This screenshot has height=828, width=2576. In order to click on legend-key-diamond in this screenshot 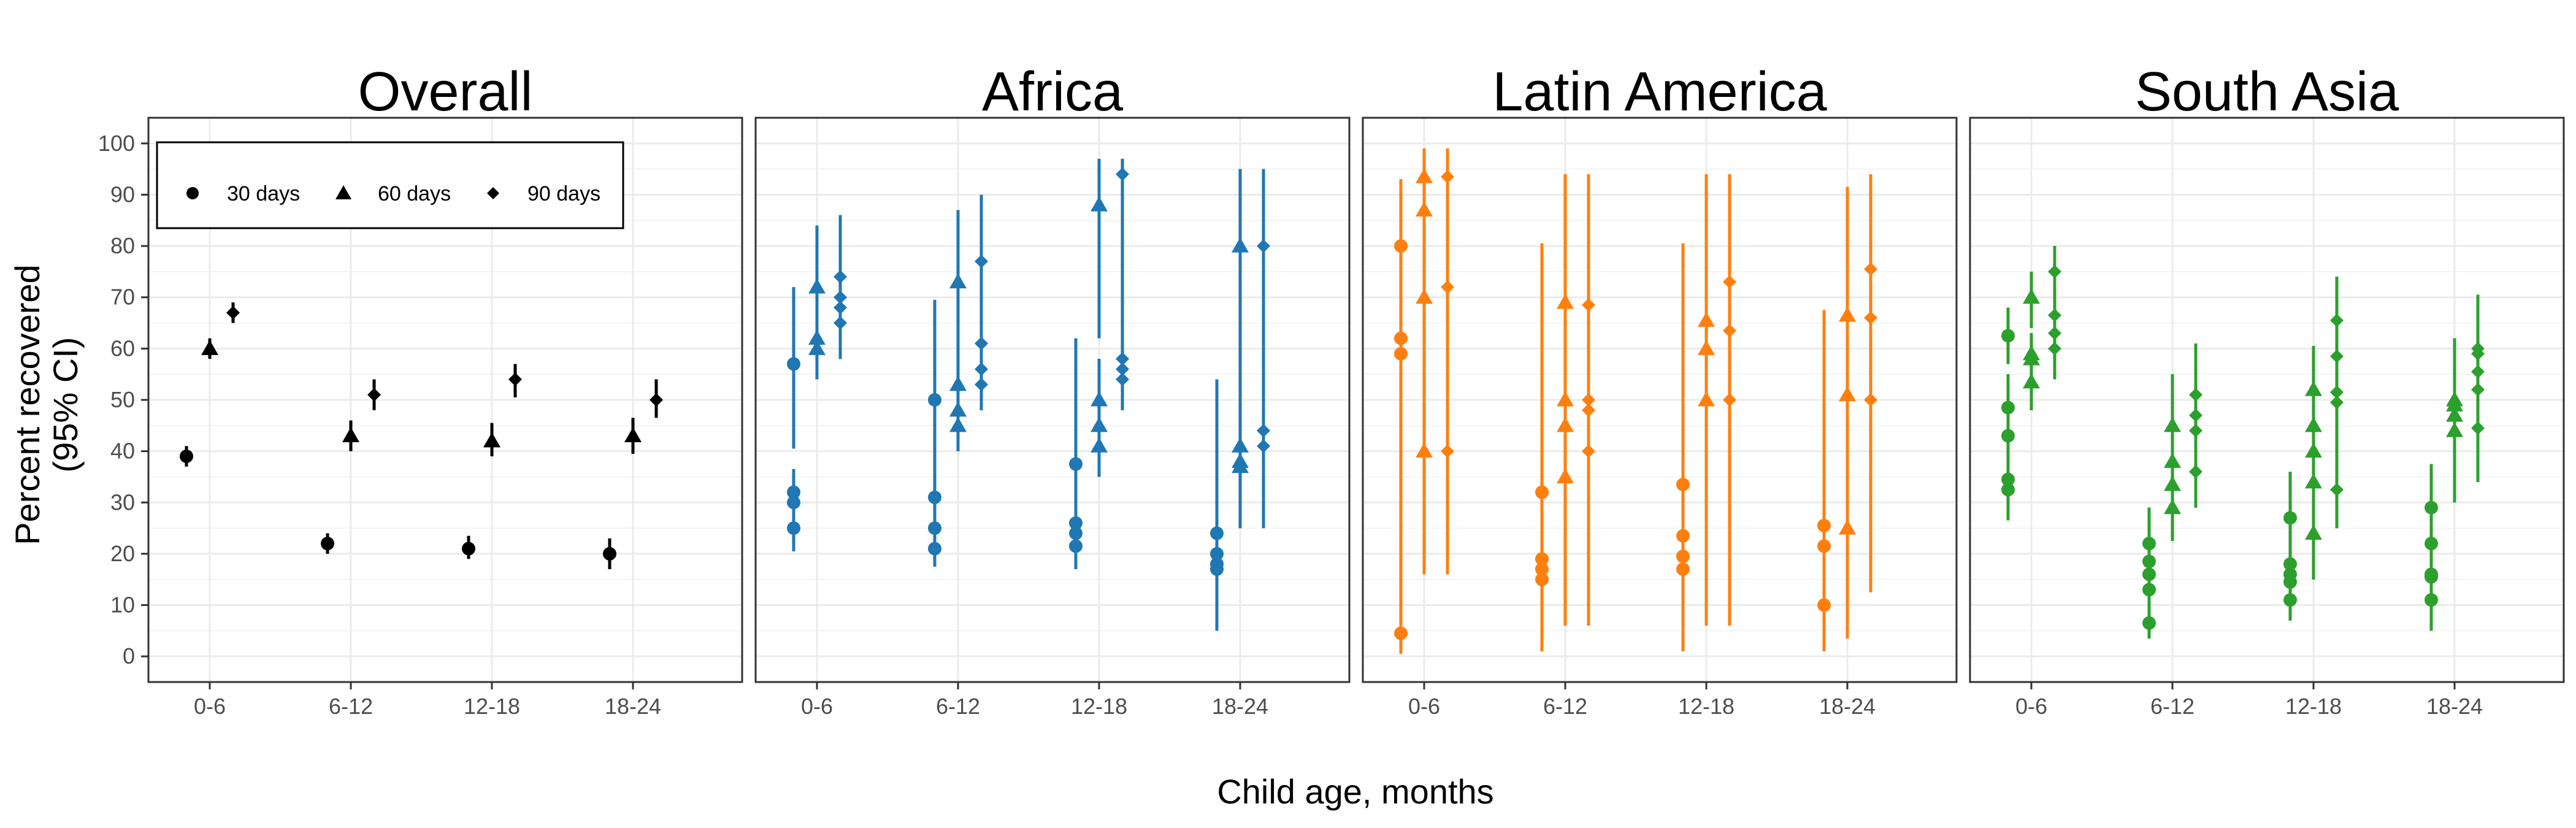, I will do `click(493, 193)`.